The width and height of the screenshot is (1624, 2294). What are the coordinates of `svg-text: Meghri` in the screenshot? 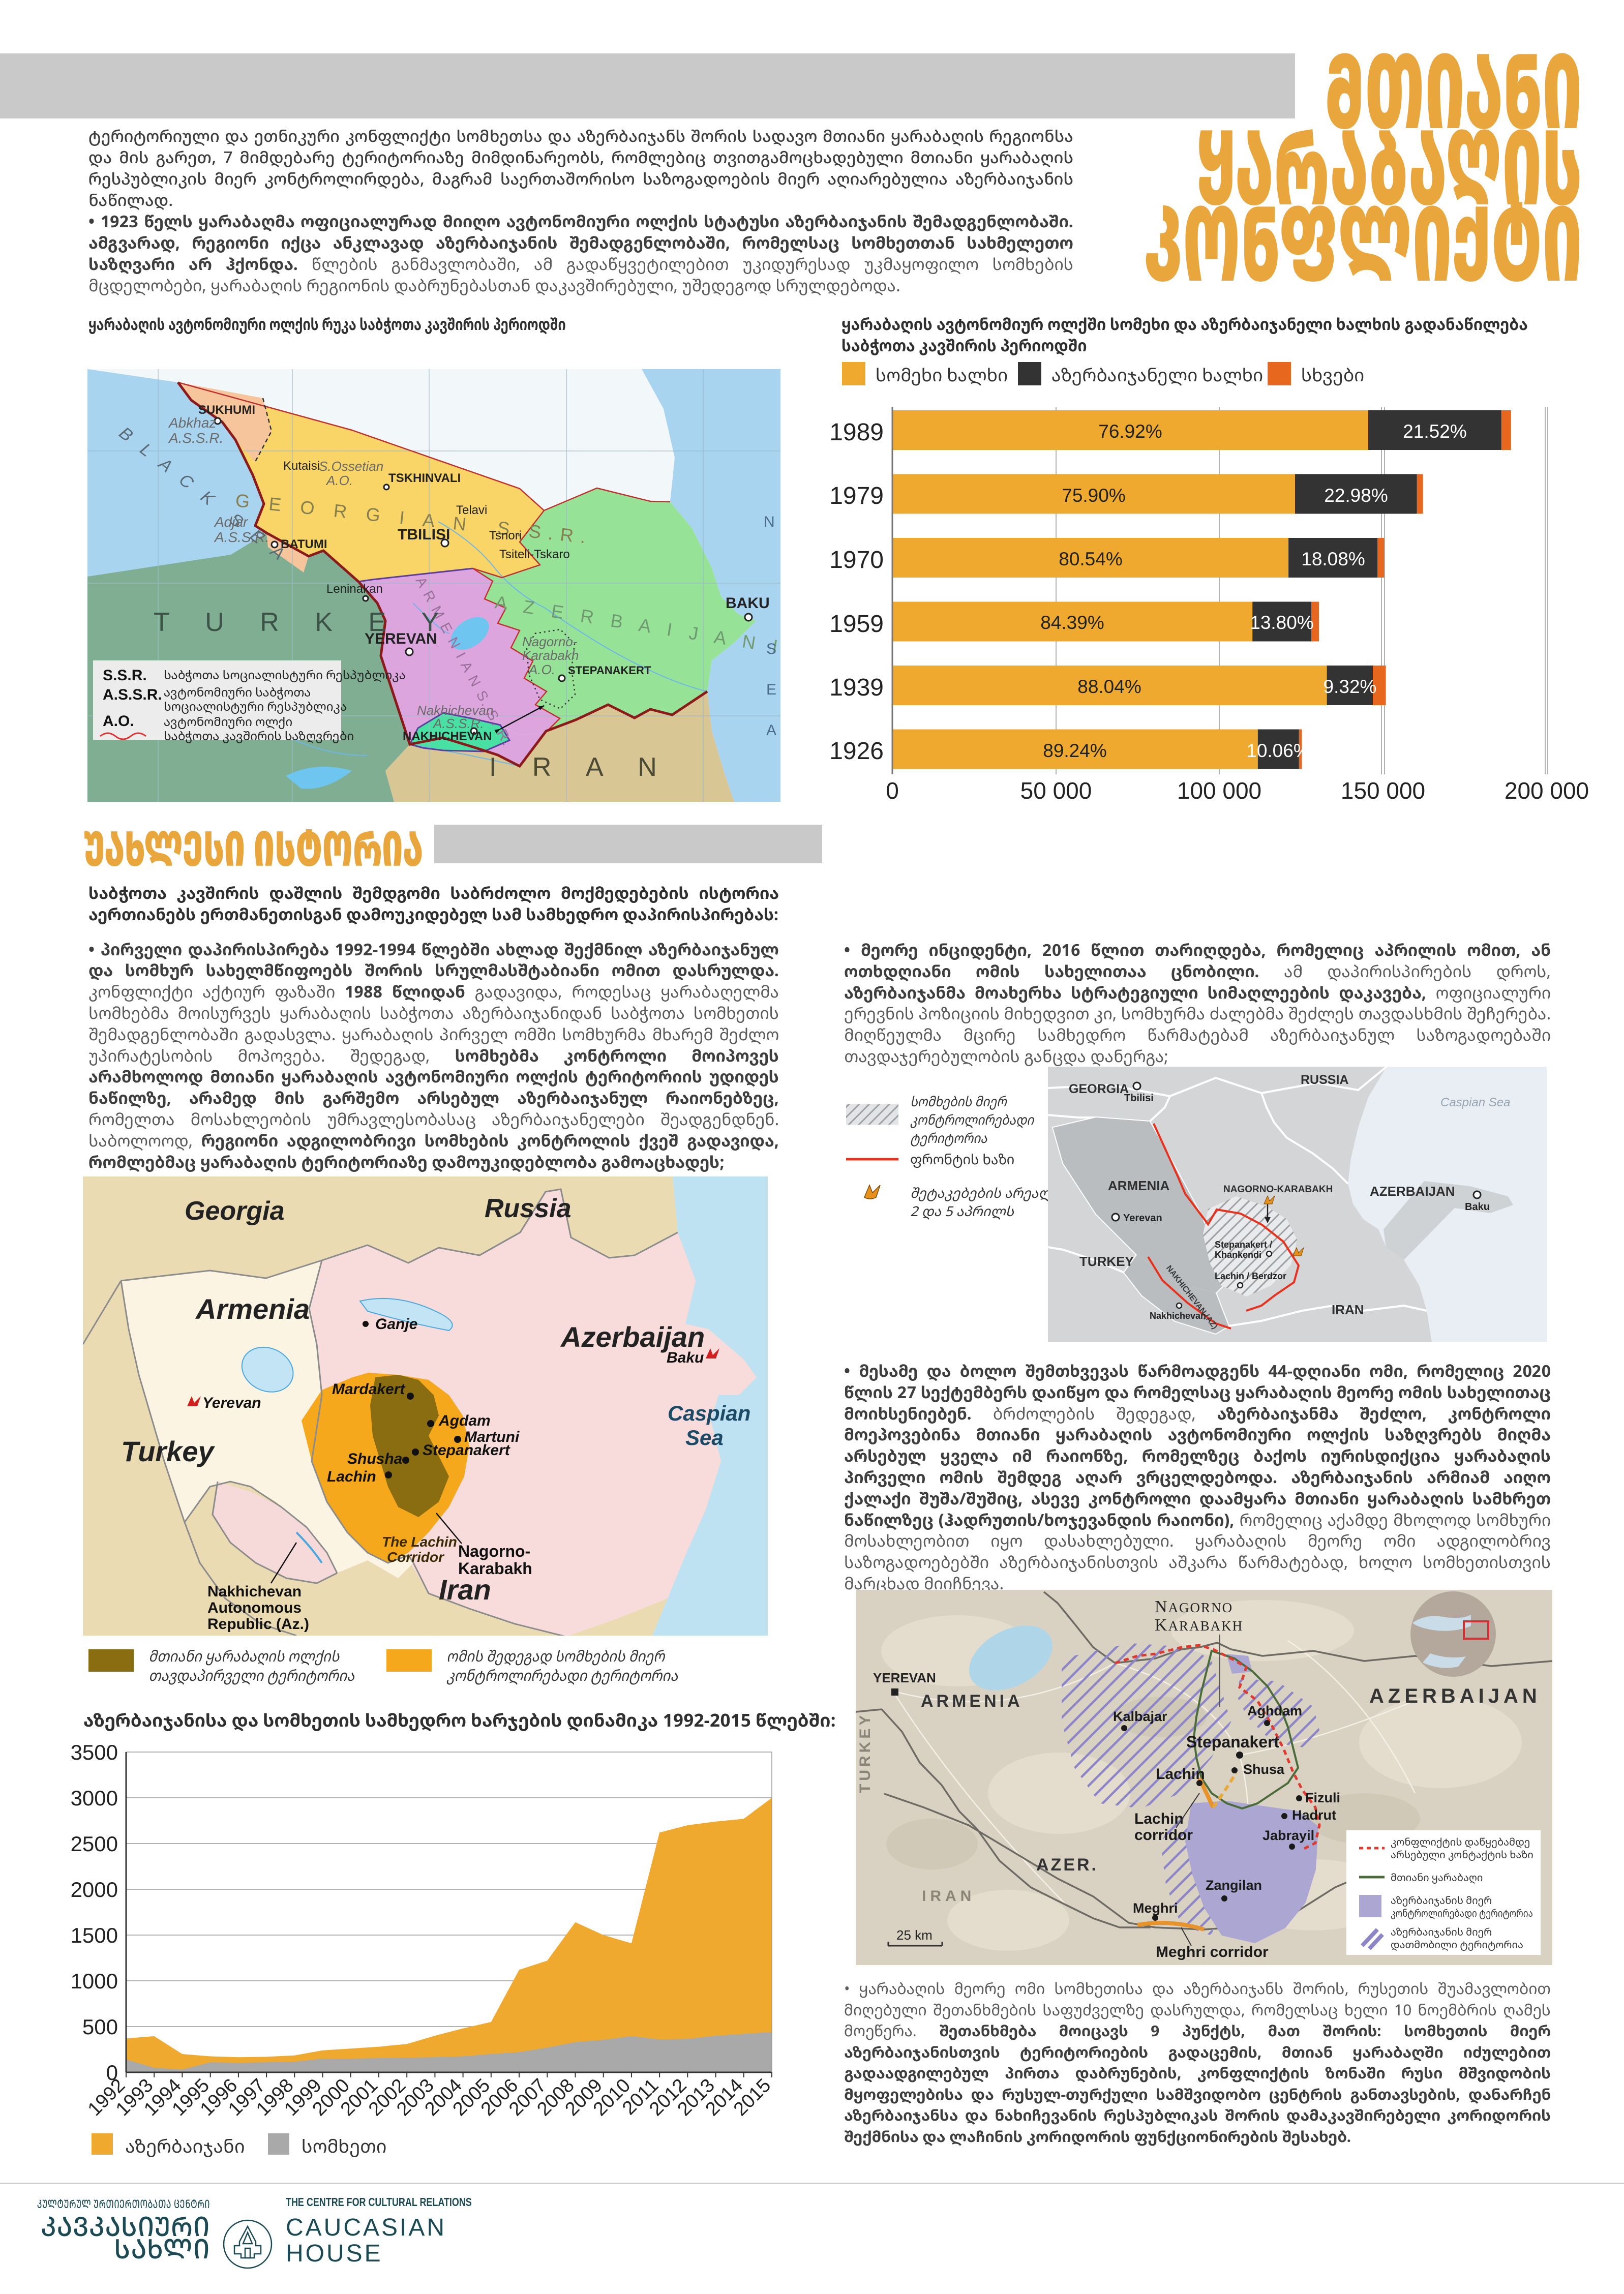 It's located at (1155, 1908).